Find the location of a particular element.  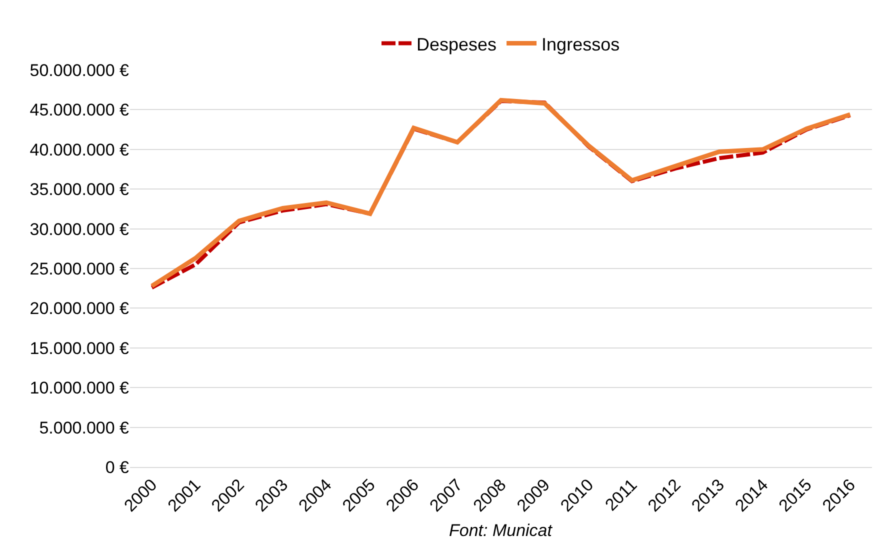

y-tick-label: 30.000.000 € is located at coordinates (80, 229).